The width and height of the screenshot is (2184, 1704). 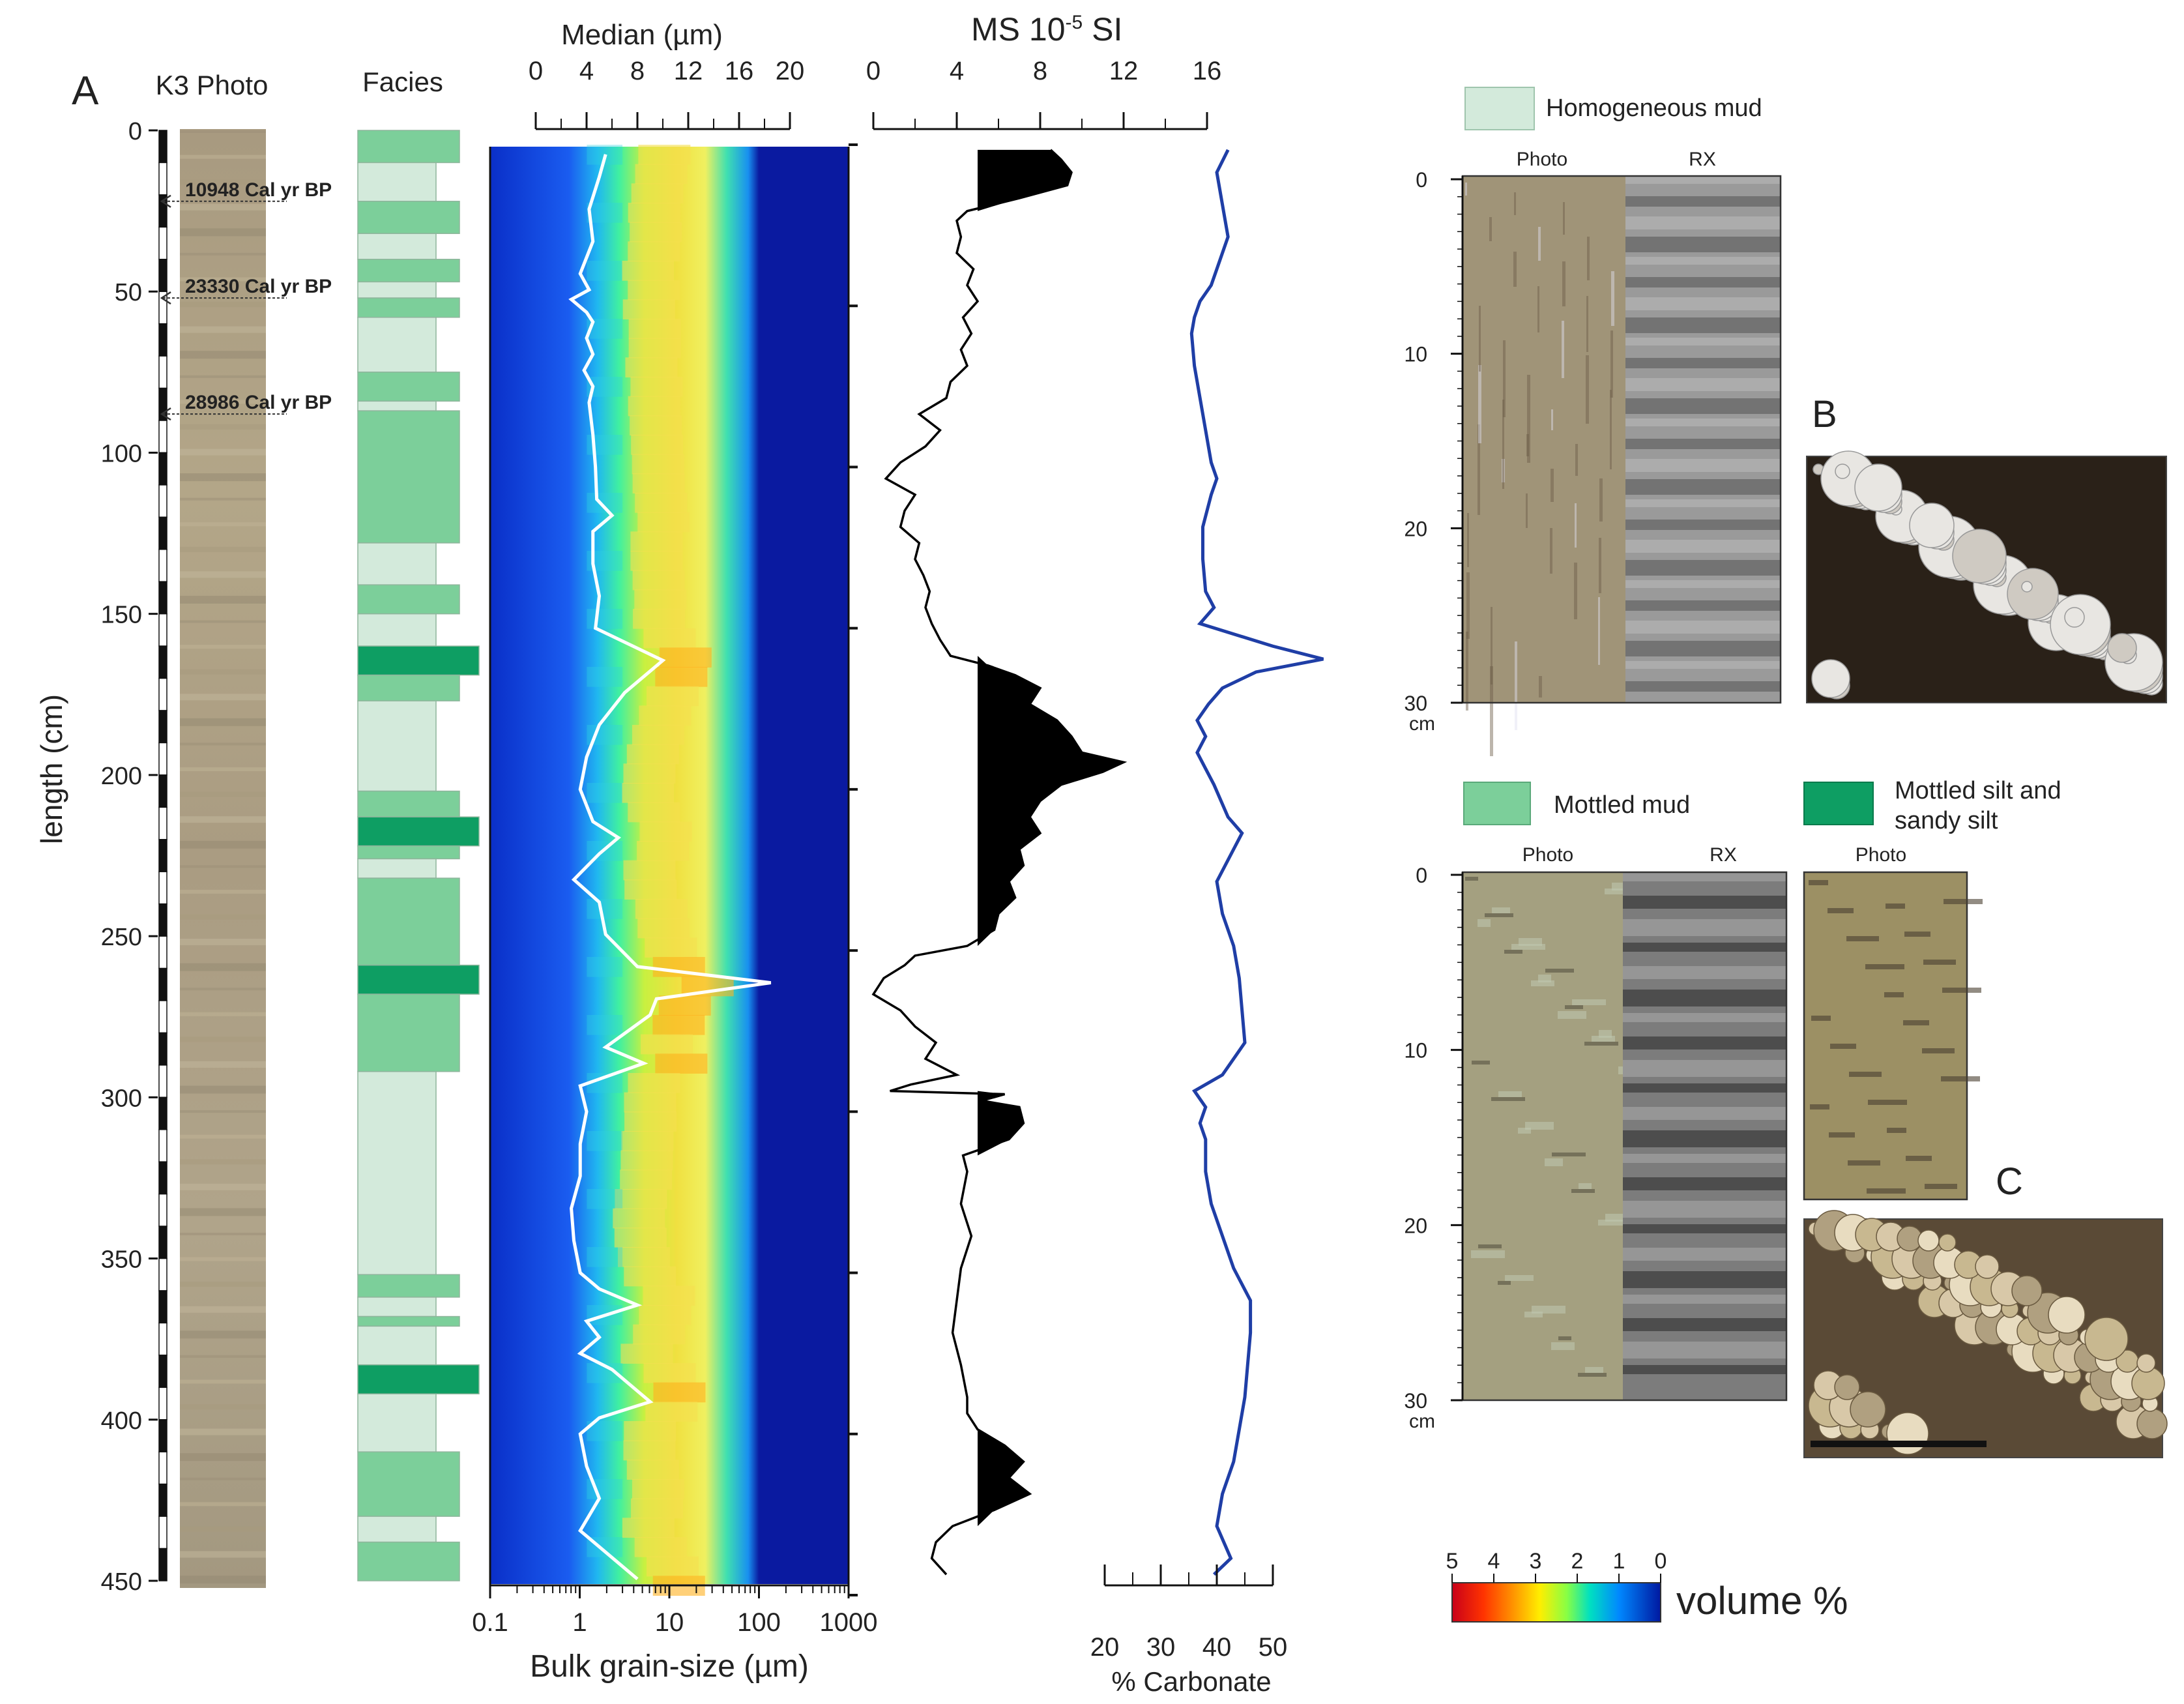 I want to click on depth-tick-label: 150, so click(x=122, y=615).